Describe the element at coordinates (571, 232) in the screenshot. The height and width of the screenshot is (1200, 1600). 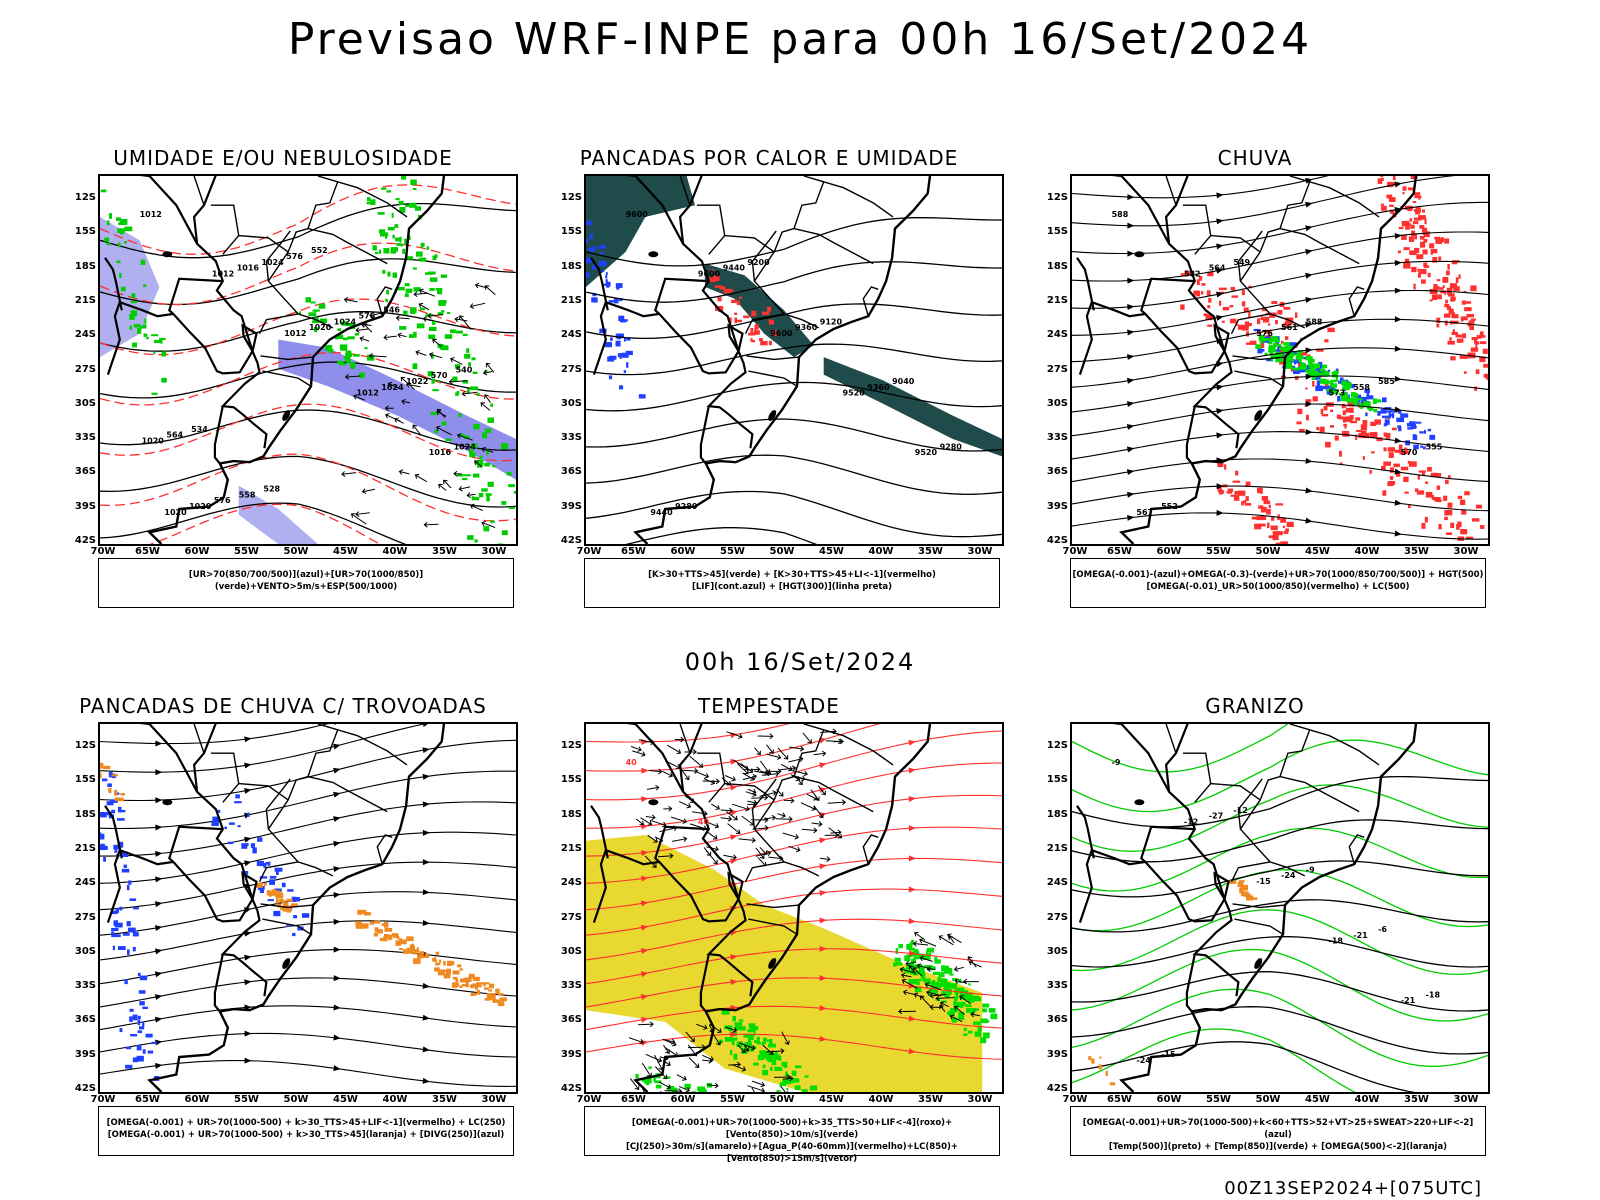
I see `lat-tick-label: 15S` at that location.